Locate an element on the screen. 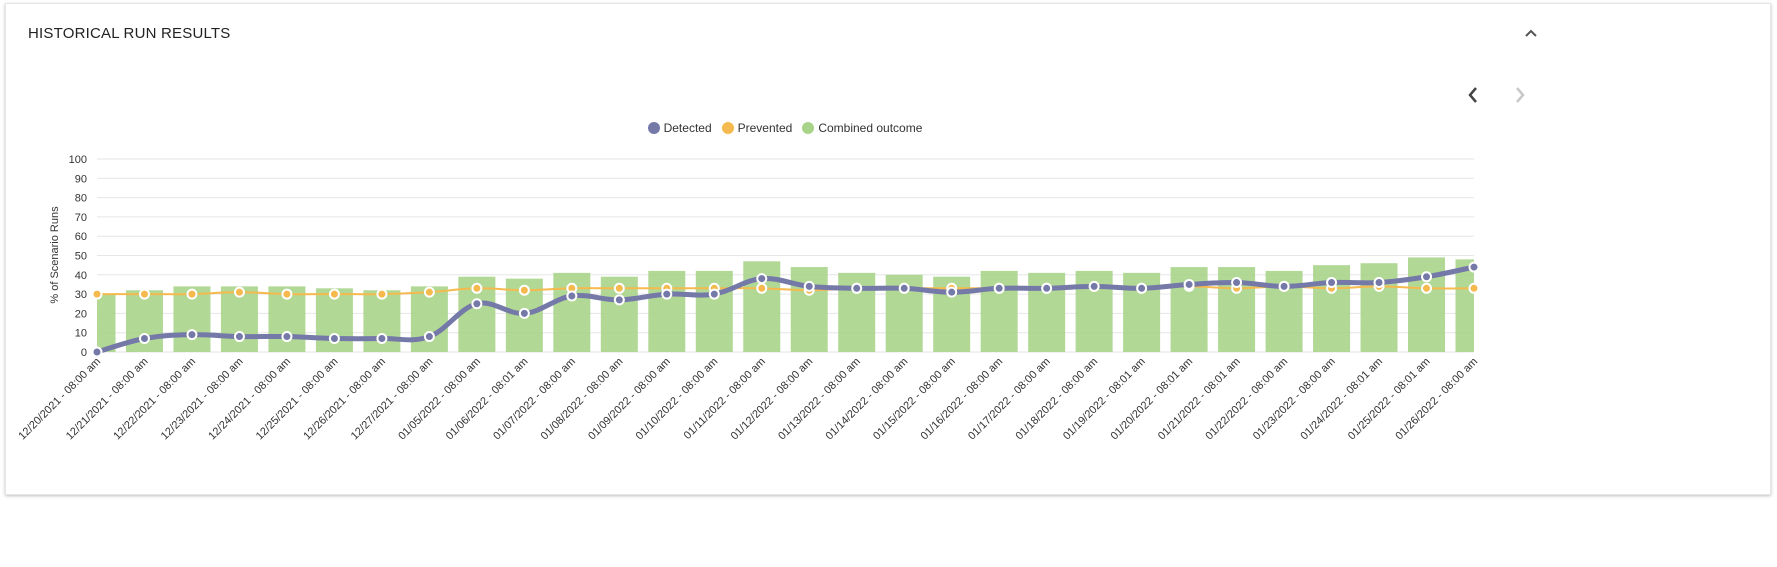 This screenshot has height=567, width=1777. y-tick-label: 40 is located at coordinates (81, 276).